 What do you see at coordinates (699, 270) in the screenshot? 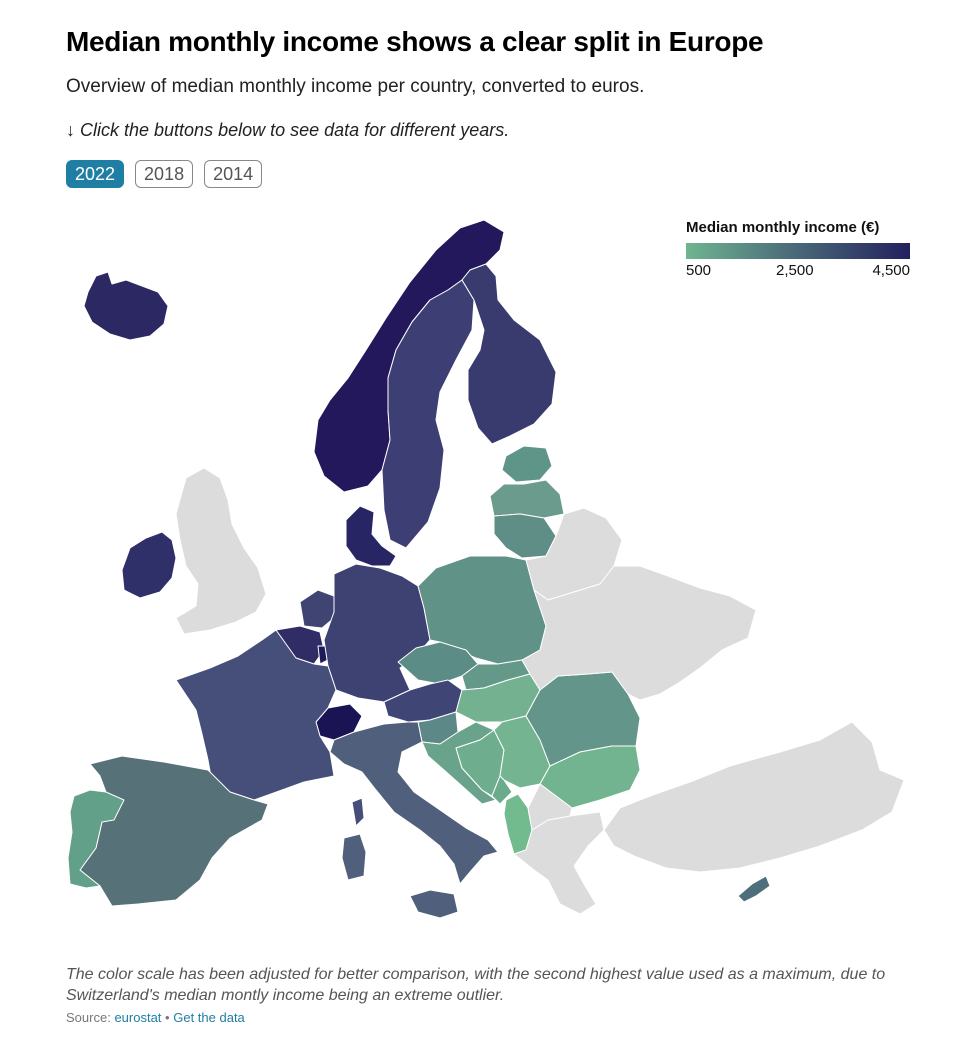
I see `legend-tick-min: 500` at bounding box center [699, 270].